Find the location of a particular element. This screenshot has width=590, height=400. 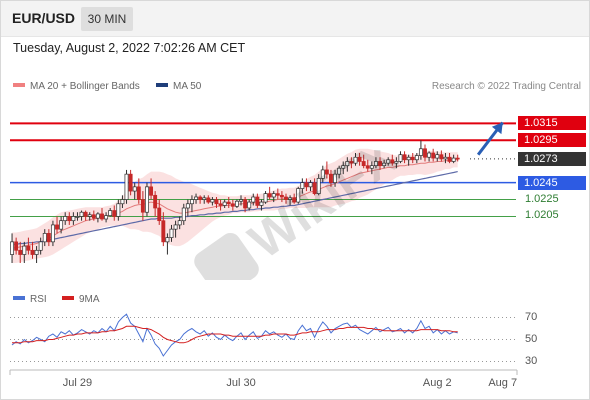

x-tick-label: Aug 7 is located at coordinates (503, 383).